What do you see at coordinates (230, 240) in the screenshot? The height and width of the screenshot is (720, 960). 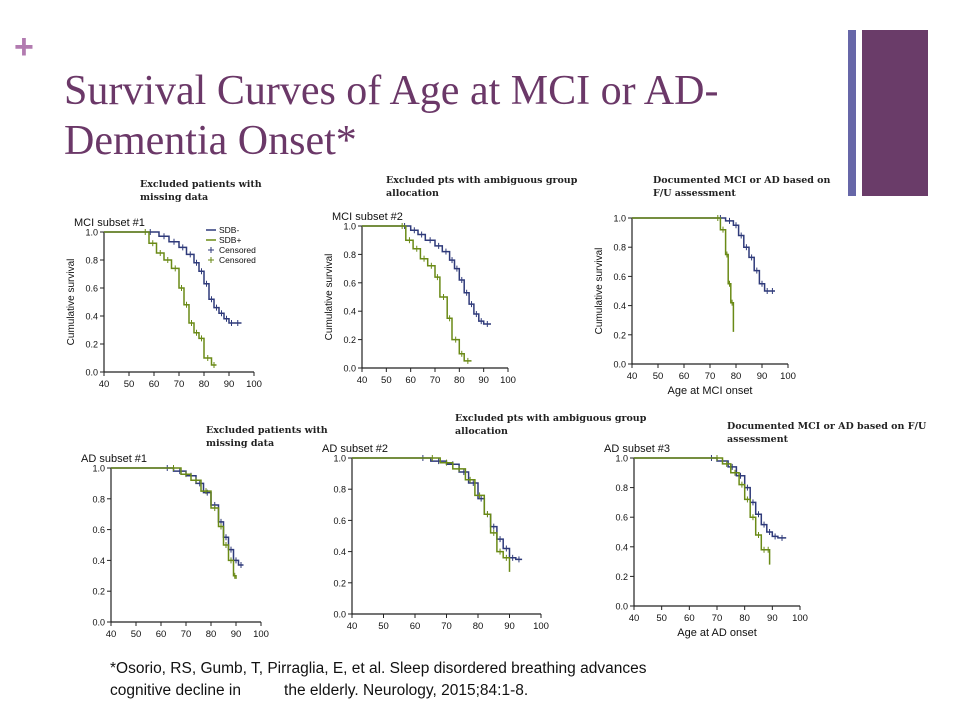 I see `legend-label: SDB+` at bounding box center [230, 240].